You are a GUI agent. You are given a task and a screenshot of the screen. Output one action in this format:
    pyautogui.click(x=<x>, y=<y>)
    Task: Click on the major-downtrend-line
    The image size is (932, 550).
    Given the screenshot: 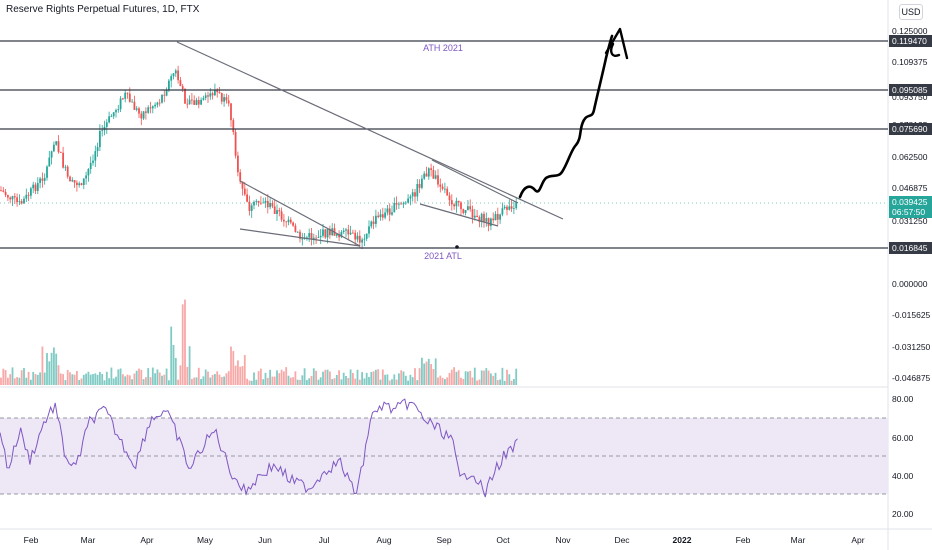 What is the action you would take?
    pyautogui.click(x=370, y=130)
    